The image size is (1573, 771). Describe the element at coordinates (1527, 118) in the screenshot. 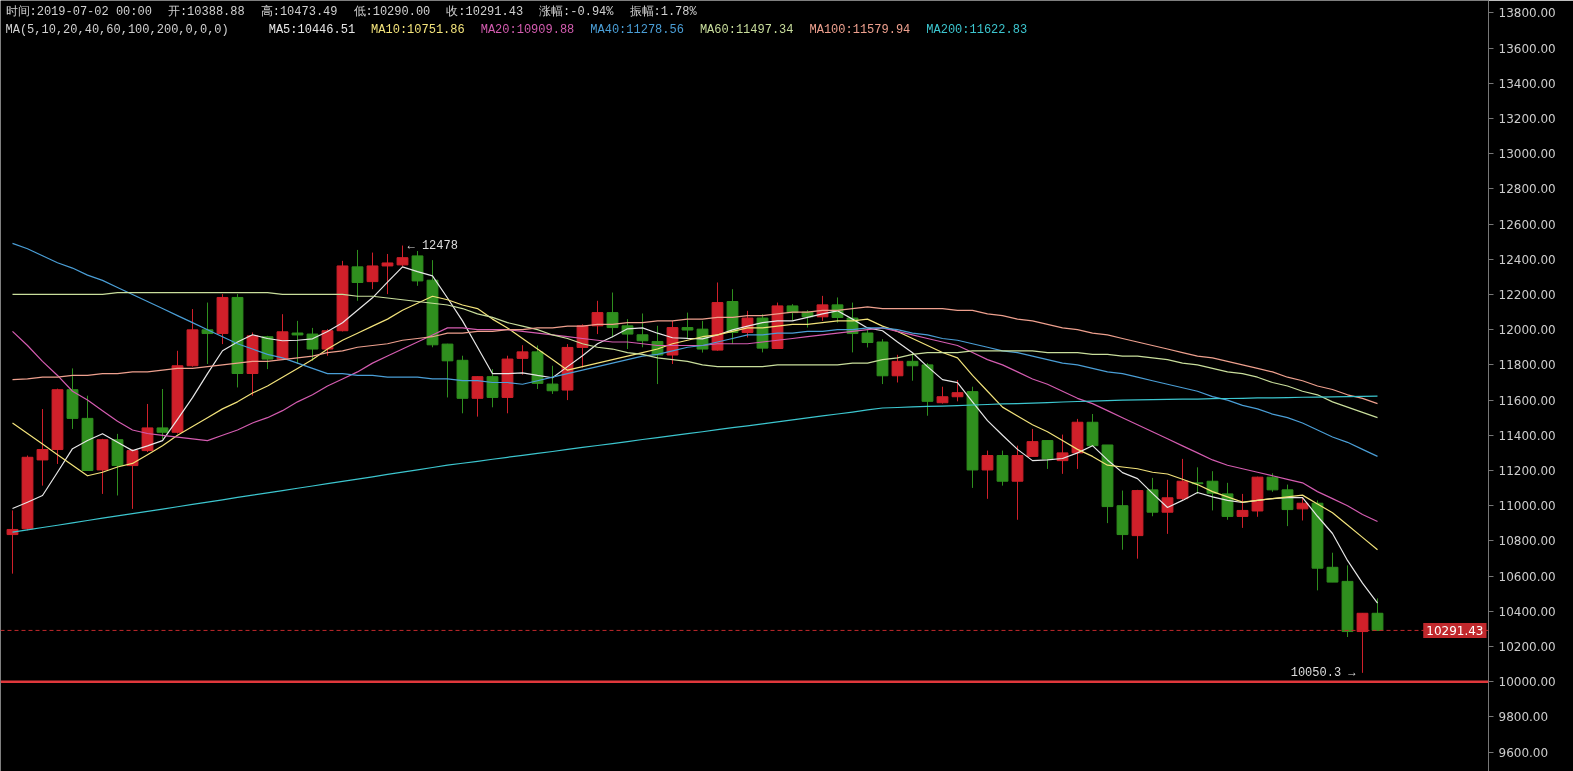

I see `y-tick-label: 13200.00` at that location.